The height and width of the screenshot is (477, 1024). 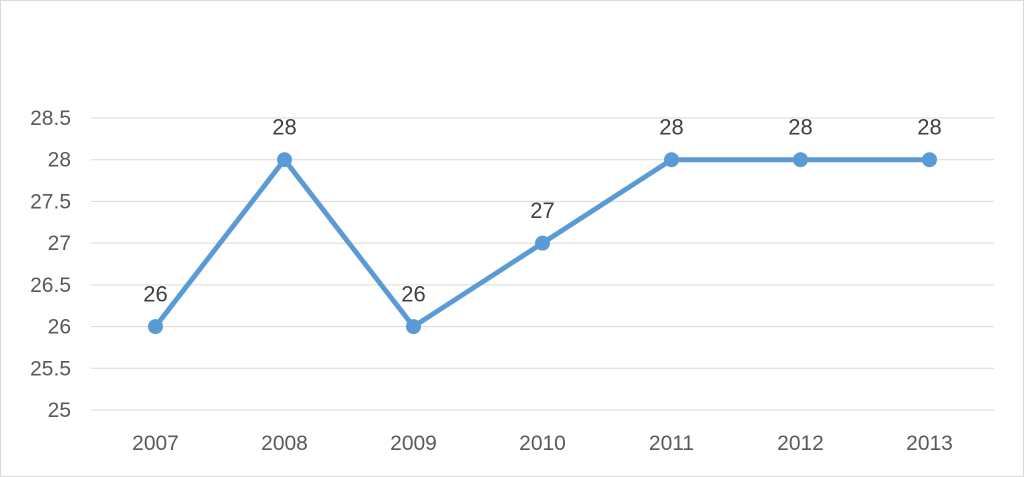 I want to click on y-tick-label: 28.5, so click(x=50, y=118).